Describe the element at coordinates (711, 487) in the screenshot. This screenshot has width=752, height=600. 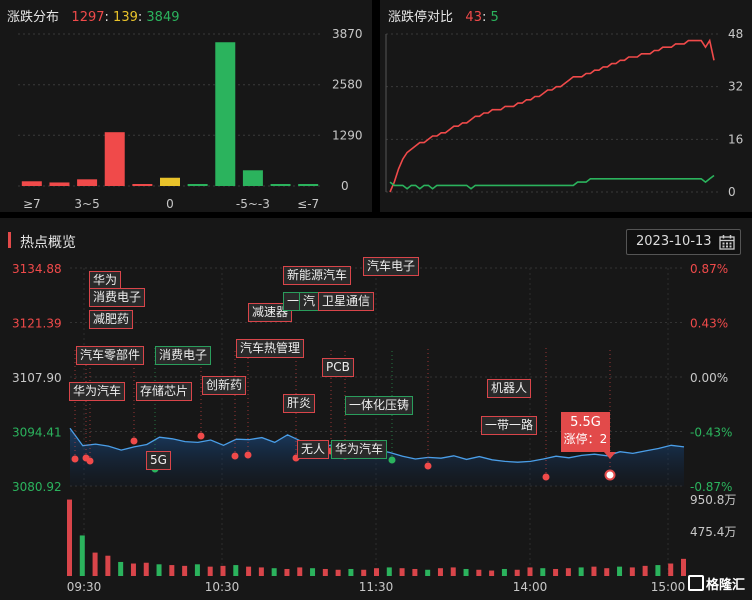
I see `pct-tick-label: -0.87%` at that location.